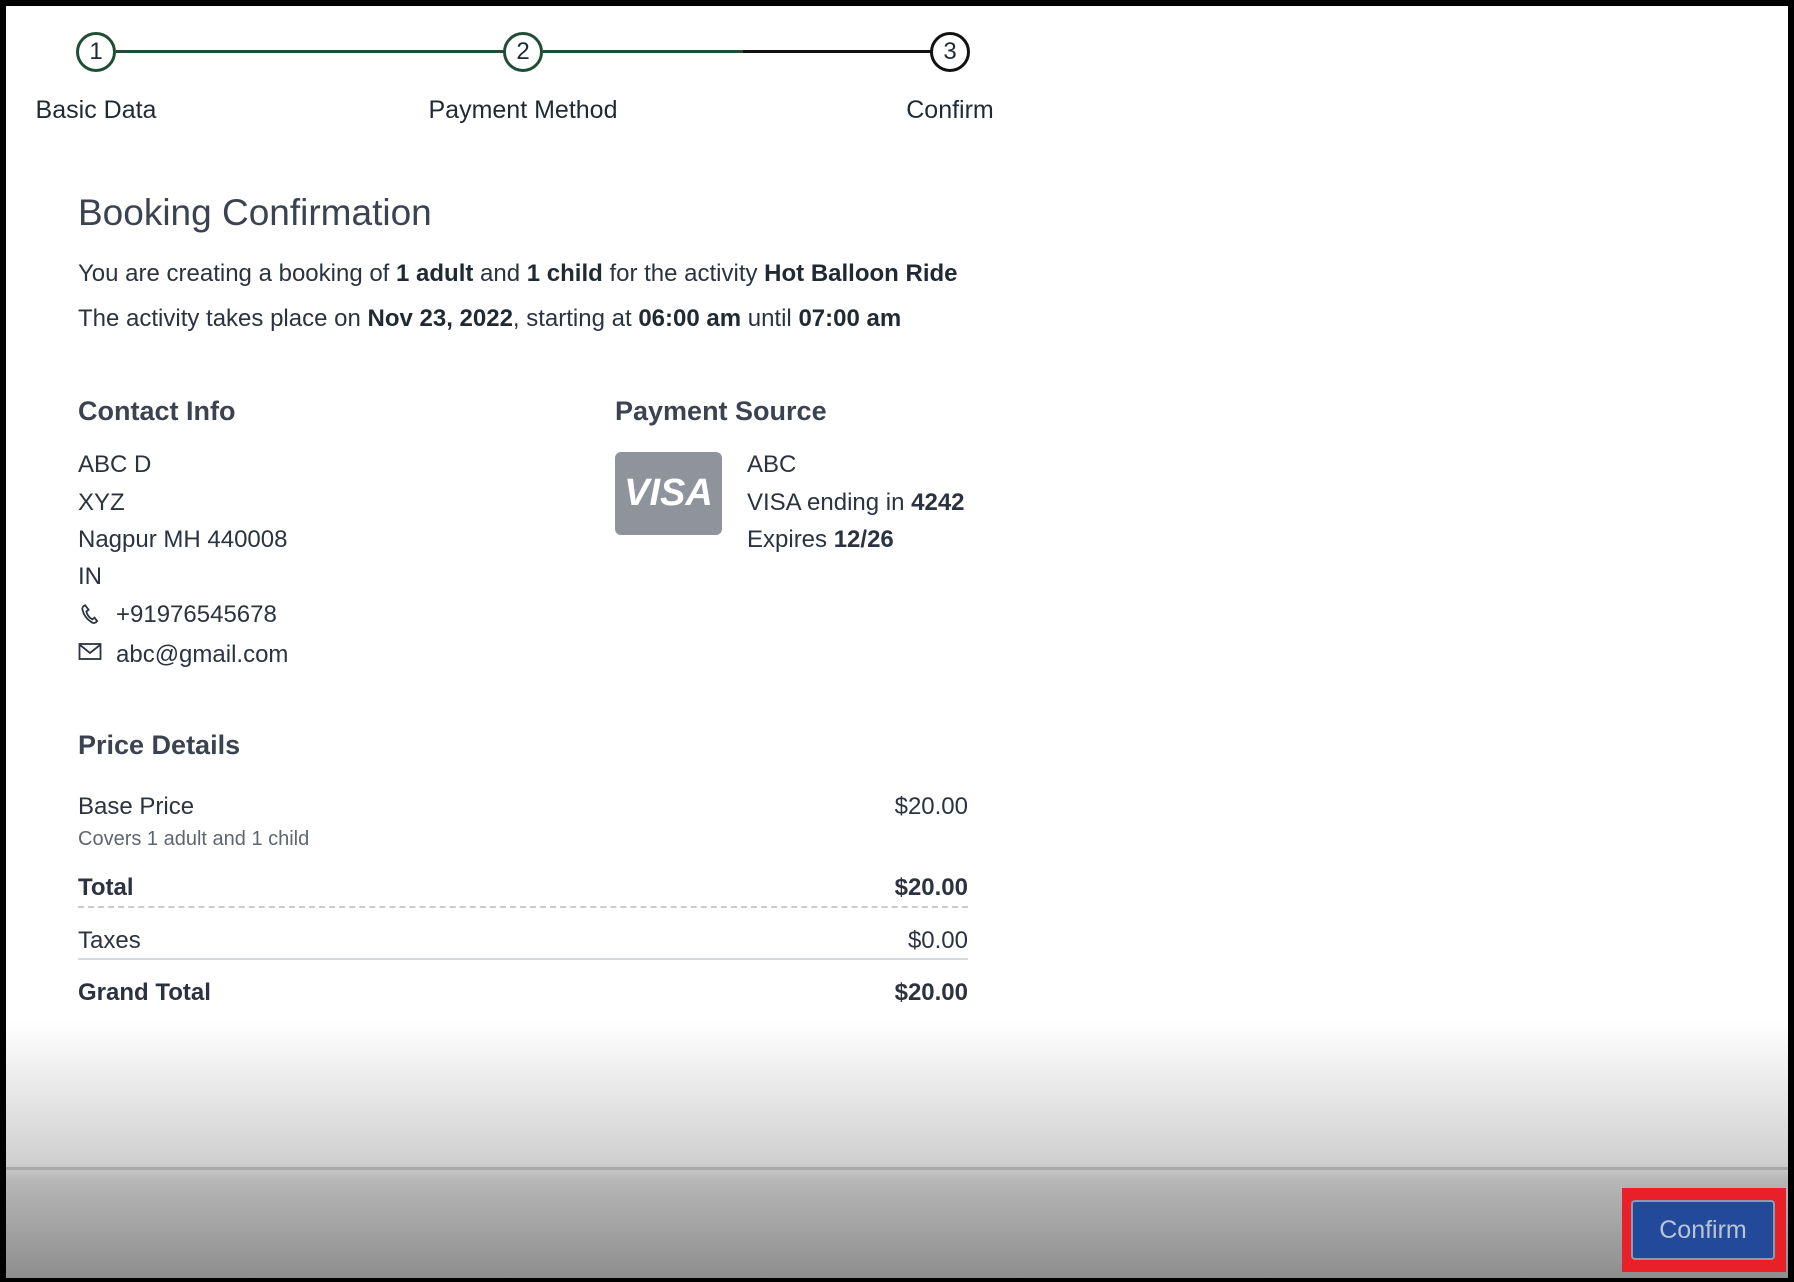 This screenshot has height=1282, width=1794. What do you see at coordinates (683, 273) in the screenshot?
I see `text: for the activity` at bounding box center [683, 273].